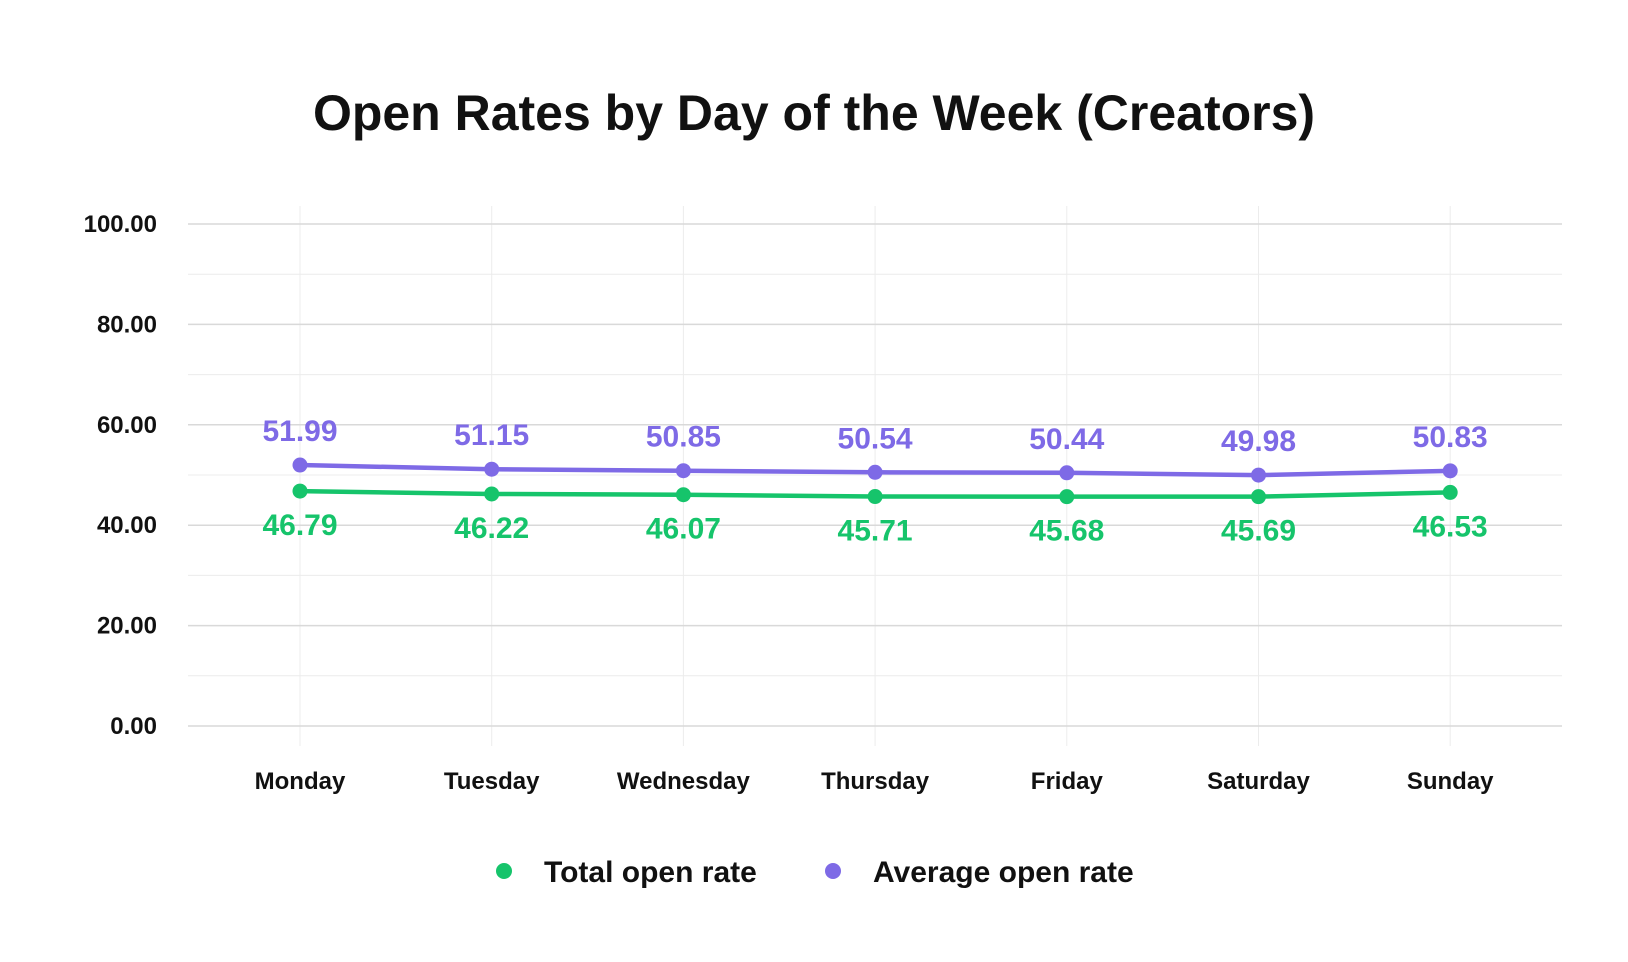  Describe the element at coordinates (492, 781) in the screenshot. I see `x-tick-label: Tuesday` at that location.